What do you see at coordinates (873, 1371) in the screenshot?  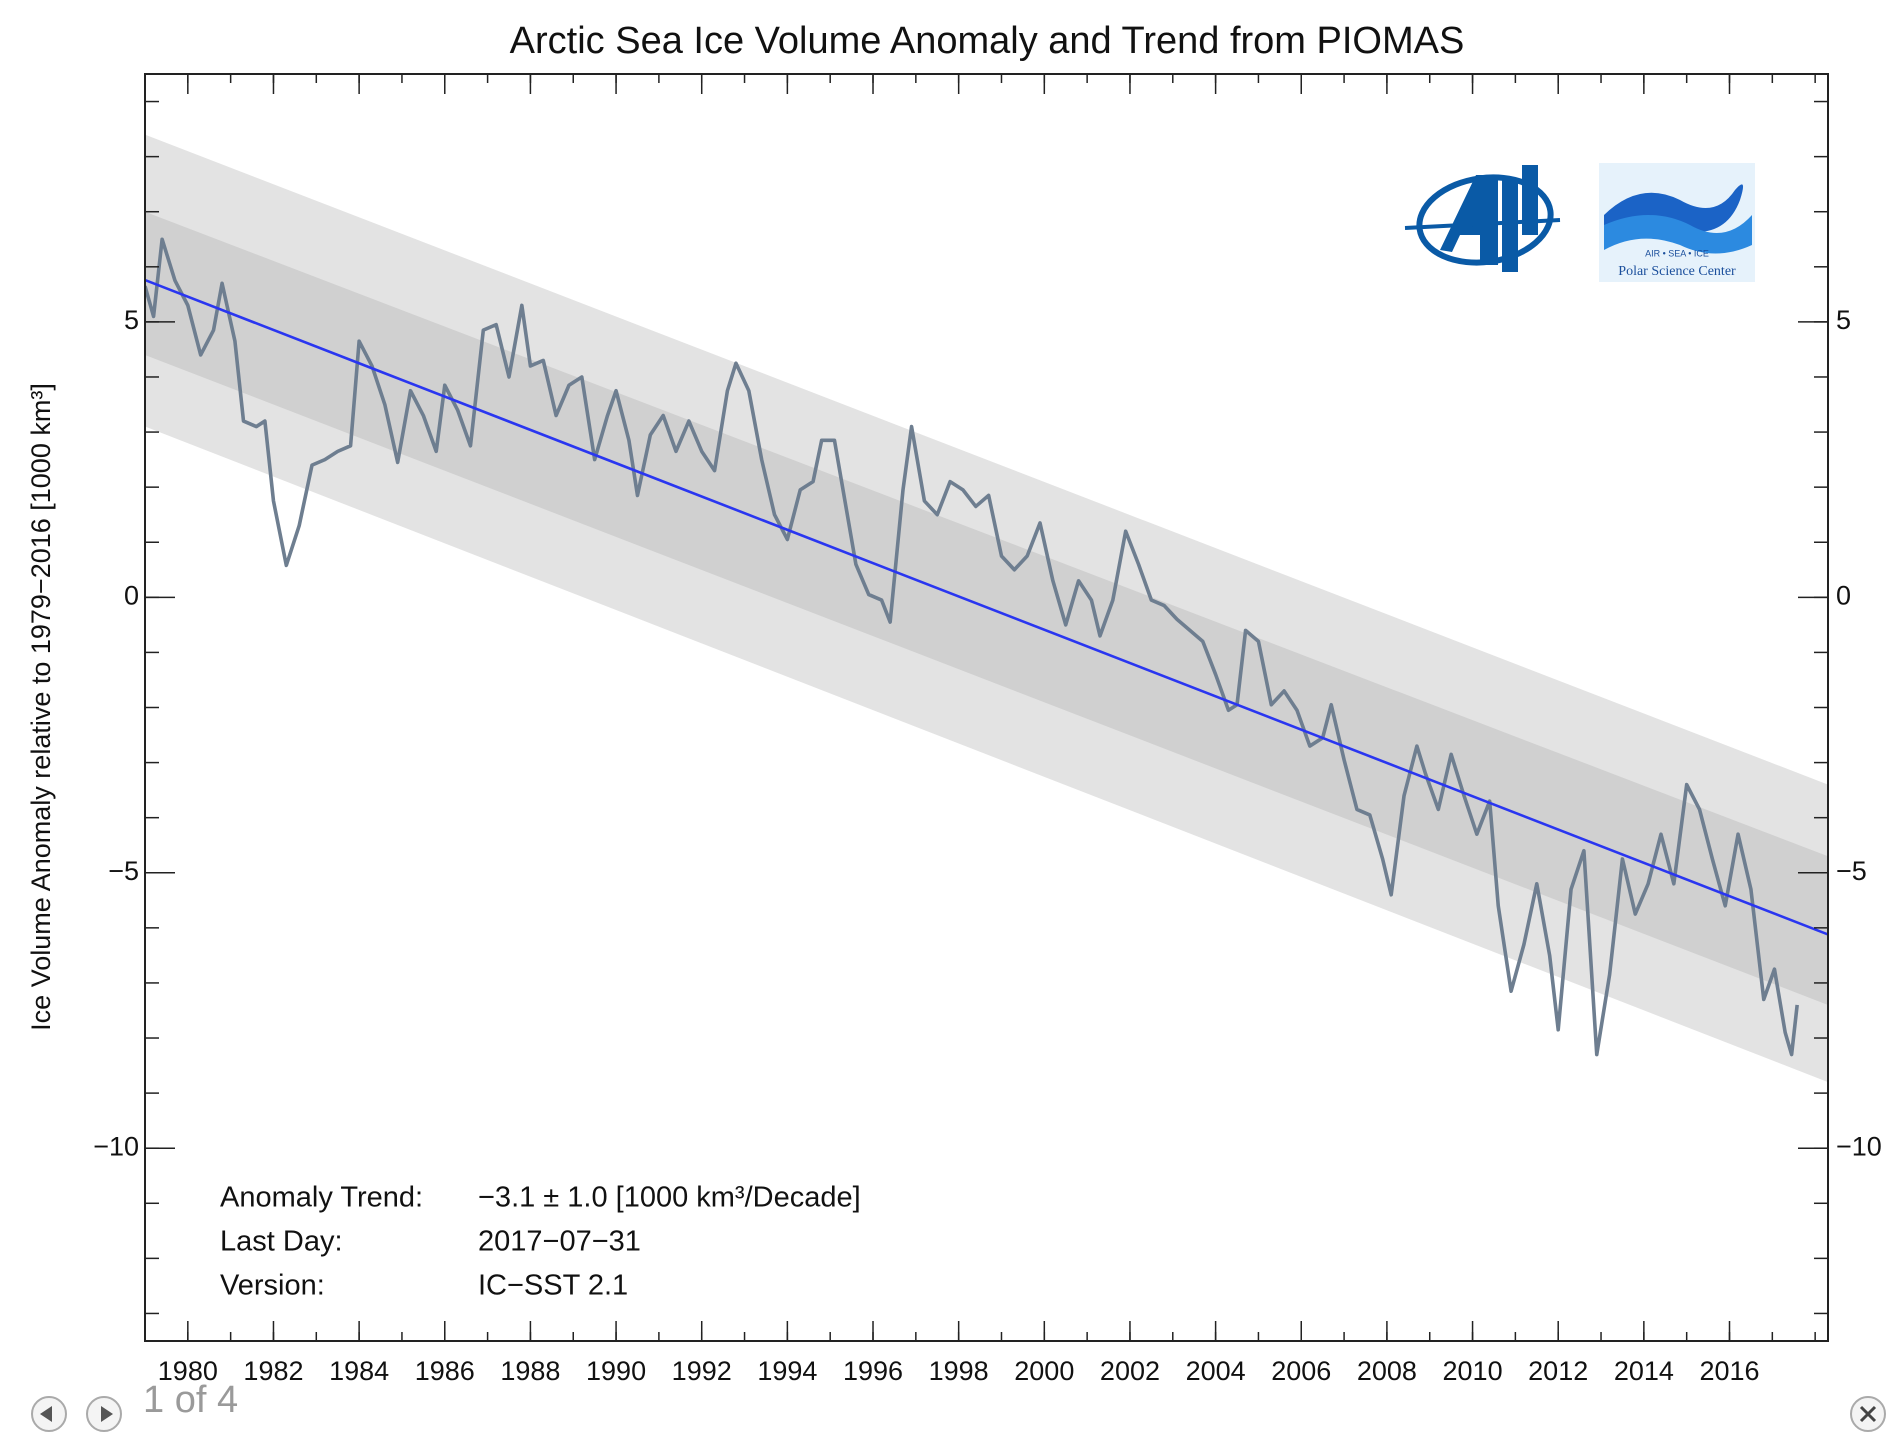 I see `x-tick-label: 1996` at bounding box center [873, 1371].